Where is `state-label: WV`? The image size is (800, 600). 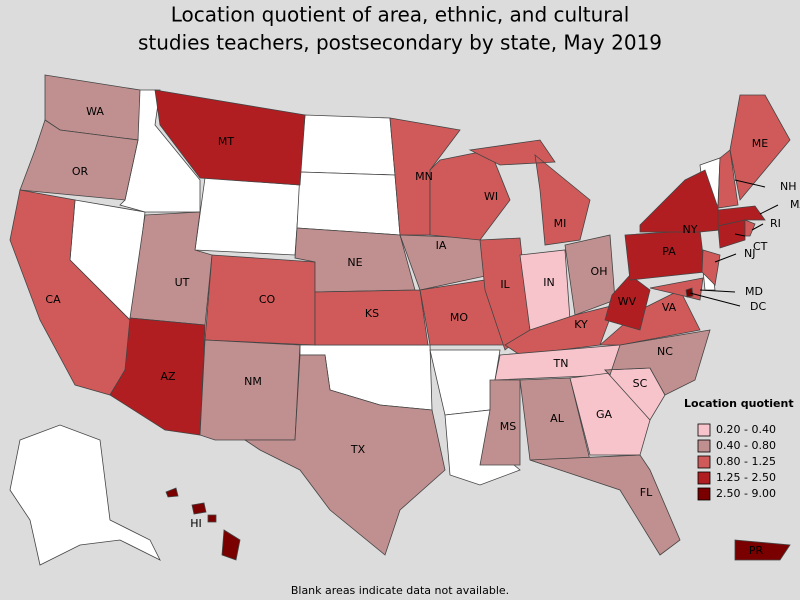
state-label: WV is located at coordinates (627, 301).